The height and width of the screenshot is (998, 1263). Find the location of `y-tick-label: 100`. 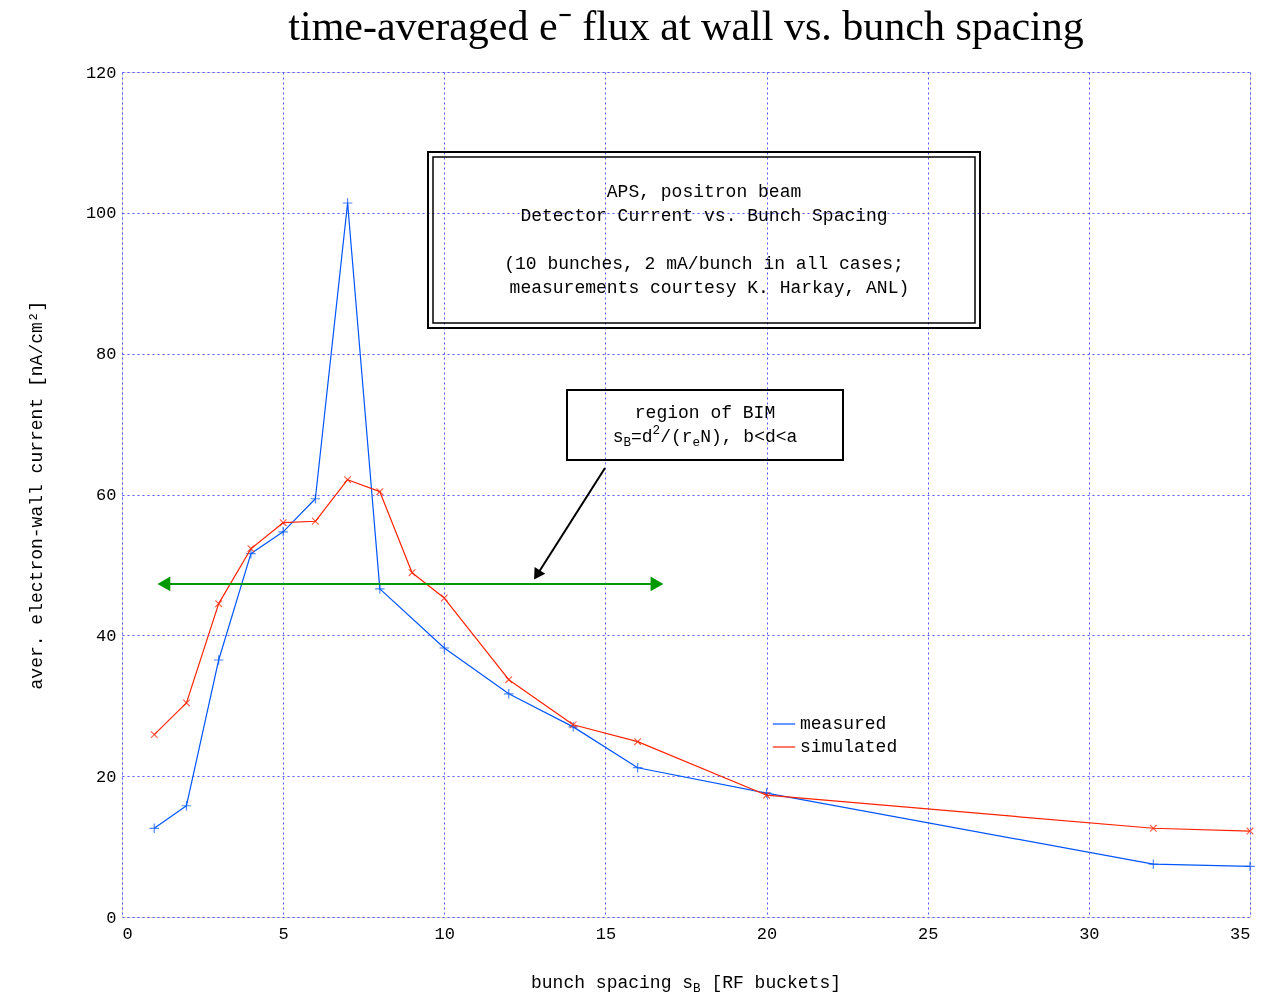

y-tick-label: 100 is located at coordinates (101, 214).